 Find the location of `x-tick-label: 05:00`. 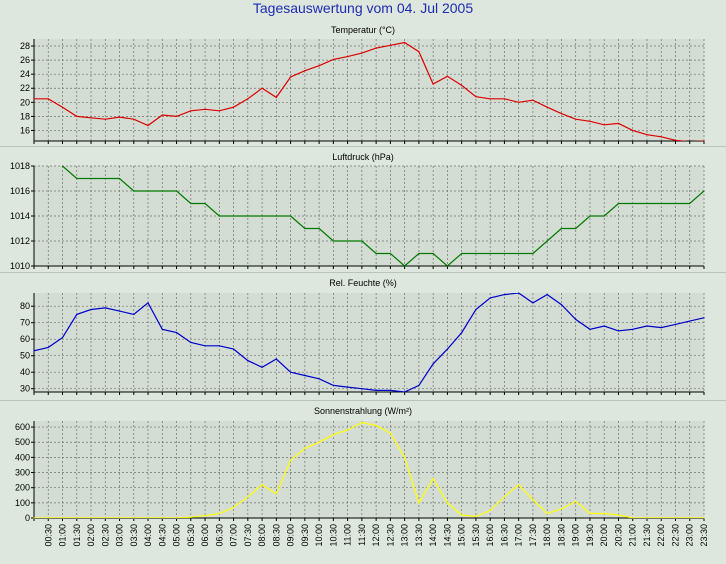

x-tick-label: 05:00 is located at coordinates (177, 535).